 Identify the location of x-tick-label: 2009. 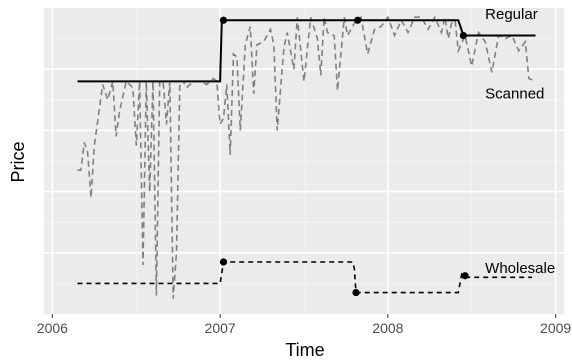
(555, 328).